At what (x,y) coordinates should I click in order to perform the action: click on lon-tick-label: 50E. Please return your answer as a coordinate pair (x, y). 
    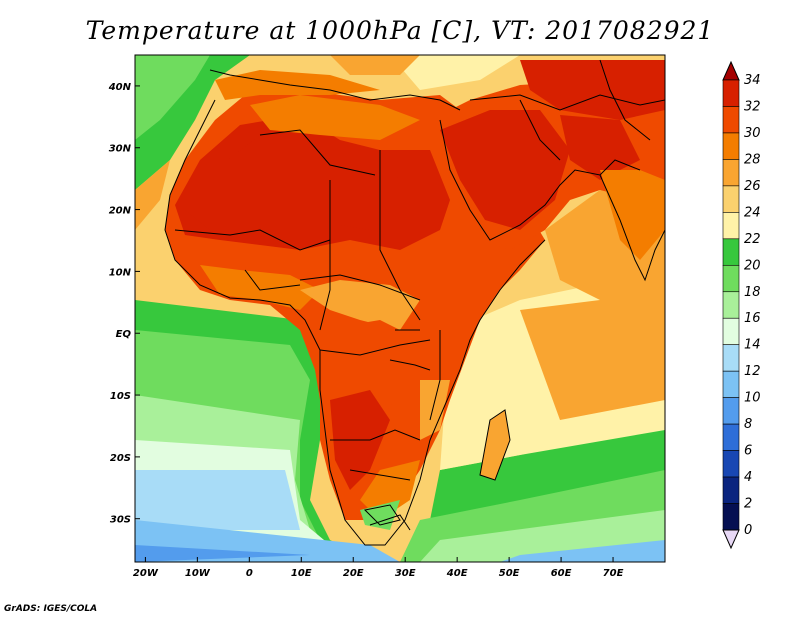
    Looking at the image, I should click on (509, 573).